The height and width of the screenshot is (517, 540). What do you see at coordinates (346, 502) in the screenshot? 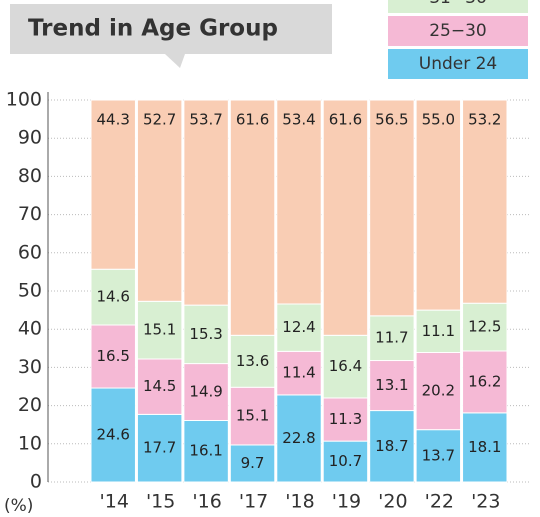
I see `x-tick-label: '19` at bounding box center [346, 502].